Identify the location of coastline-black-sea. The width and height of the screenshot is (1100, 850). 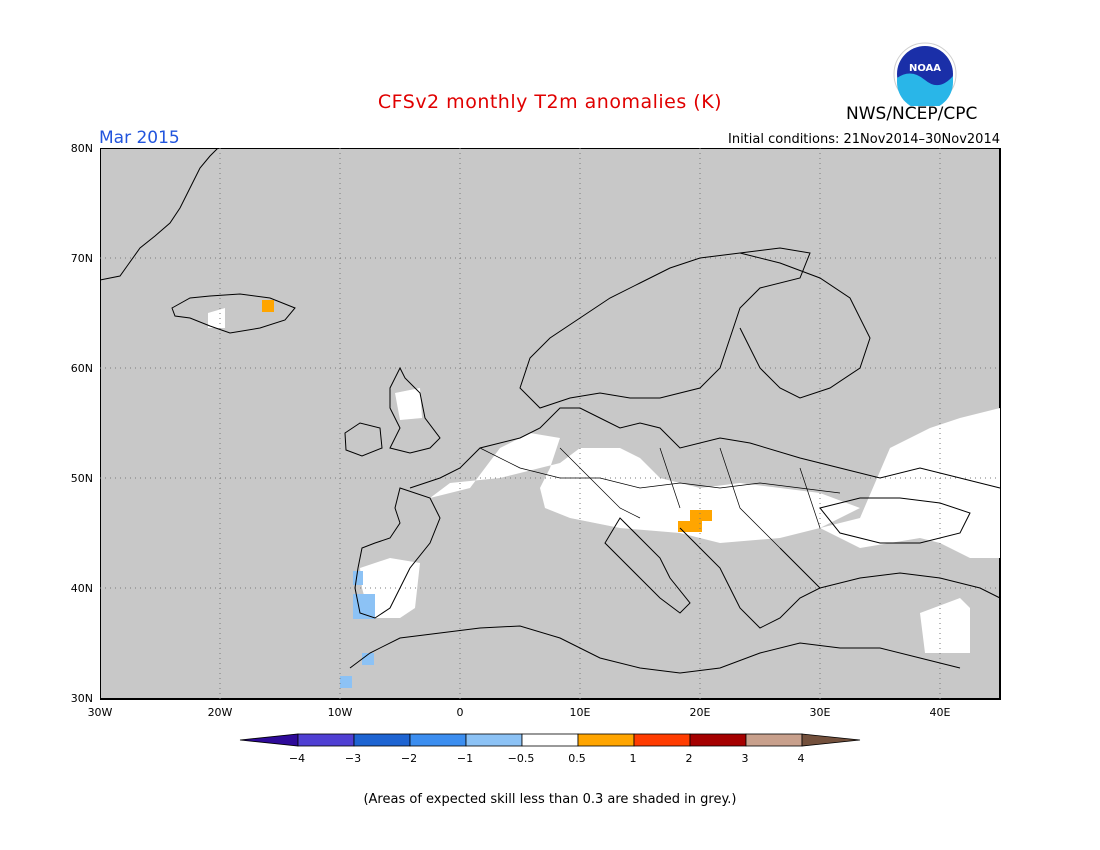
(895, 520).